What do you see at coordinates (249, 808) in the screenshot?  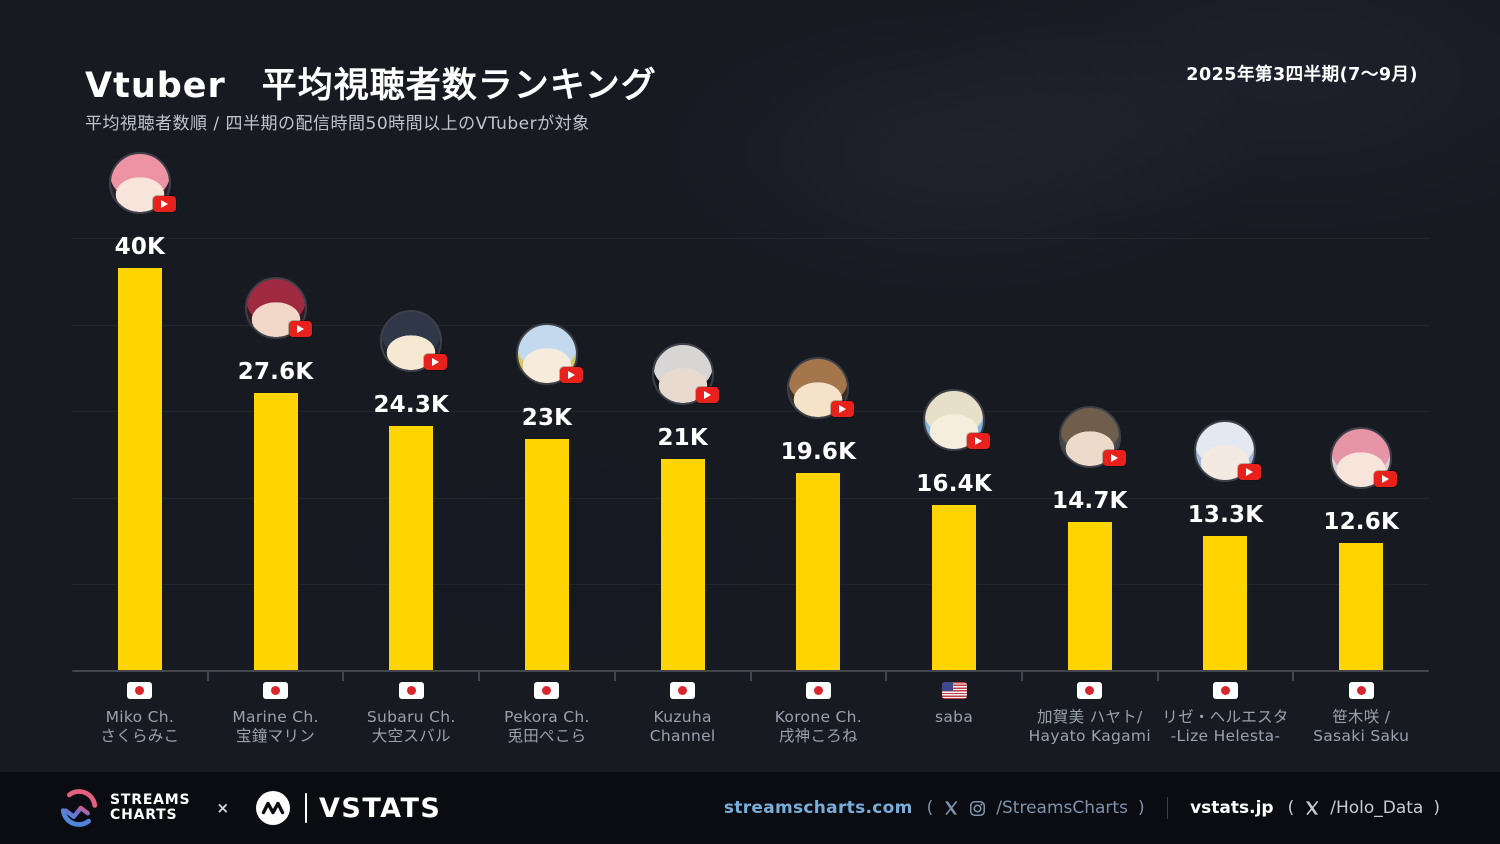 I see `footer-brands: STREAMS CHARTS × VSTATS` at bounding box center [249, 808].